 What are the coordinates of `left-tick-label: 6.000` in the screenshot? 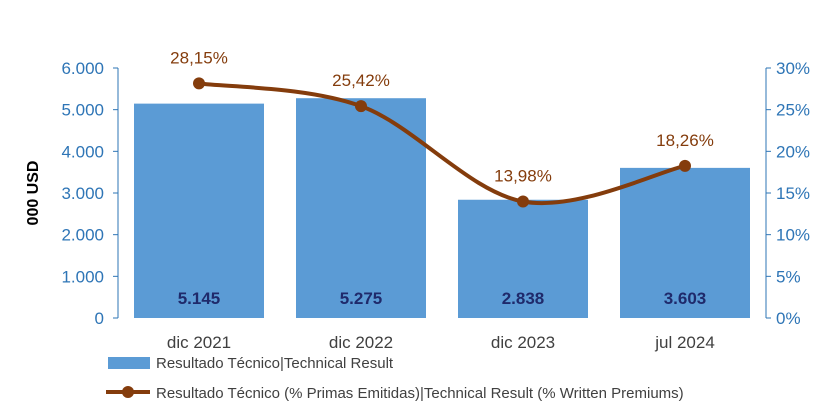 It's located at (82, 68).